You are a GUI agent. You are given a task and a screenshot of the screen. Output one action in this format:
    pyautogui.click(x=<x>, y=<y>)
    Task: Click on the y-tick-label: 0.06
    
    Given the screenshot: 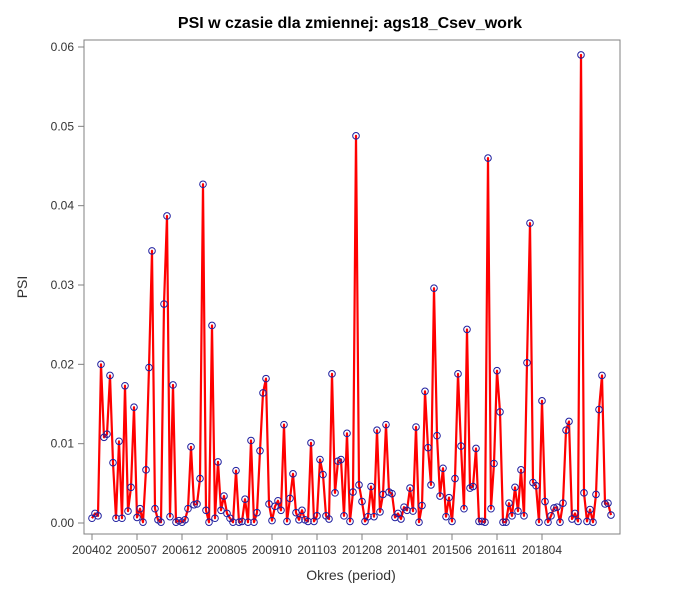 What is the action you would take?
    pyautogui.click(x=63, y=47)
    